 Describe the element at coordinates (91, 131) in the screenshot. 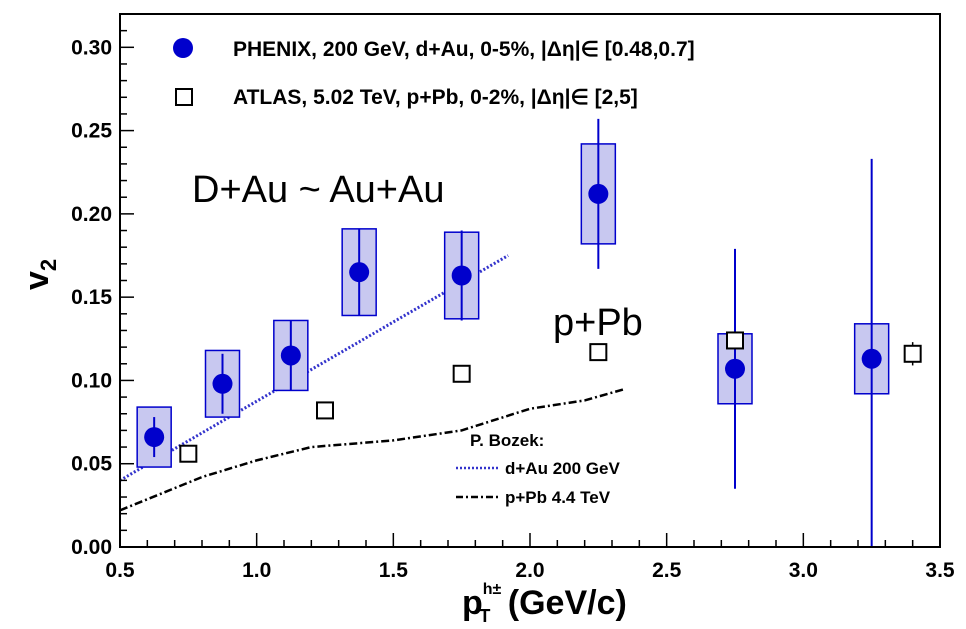

I see `y-tick-label: 0.25` at that location.